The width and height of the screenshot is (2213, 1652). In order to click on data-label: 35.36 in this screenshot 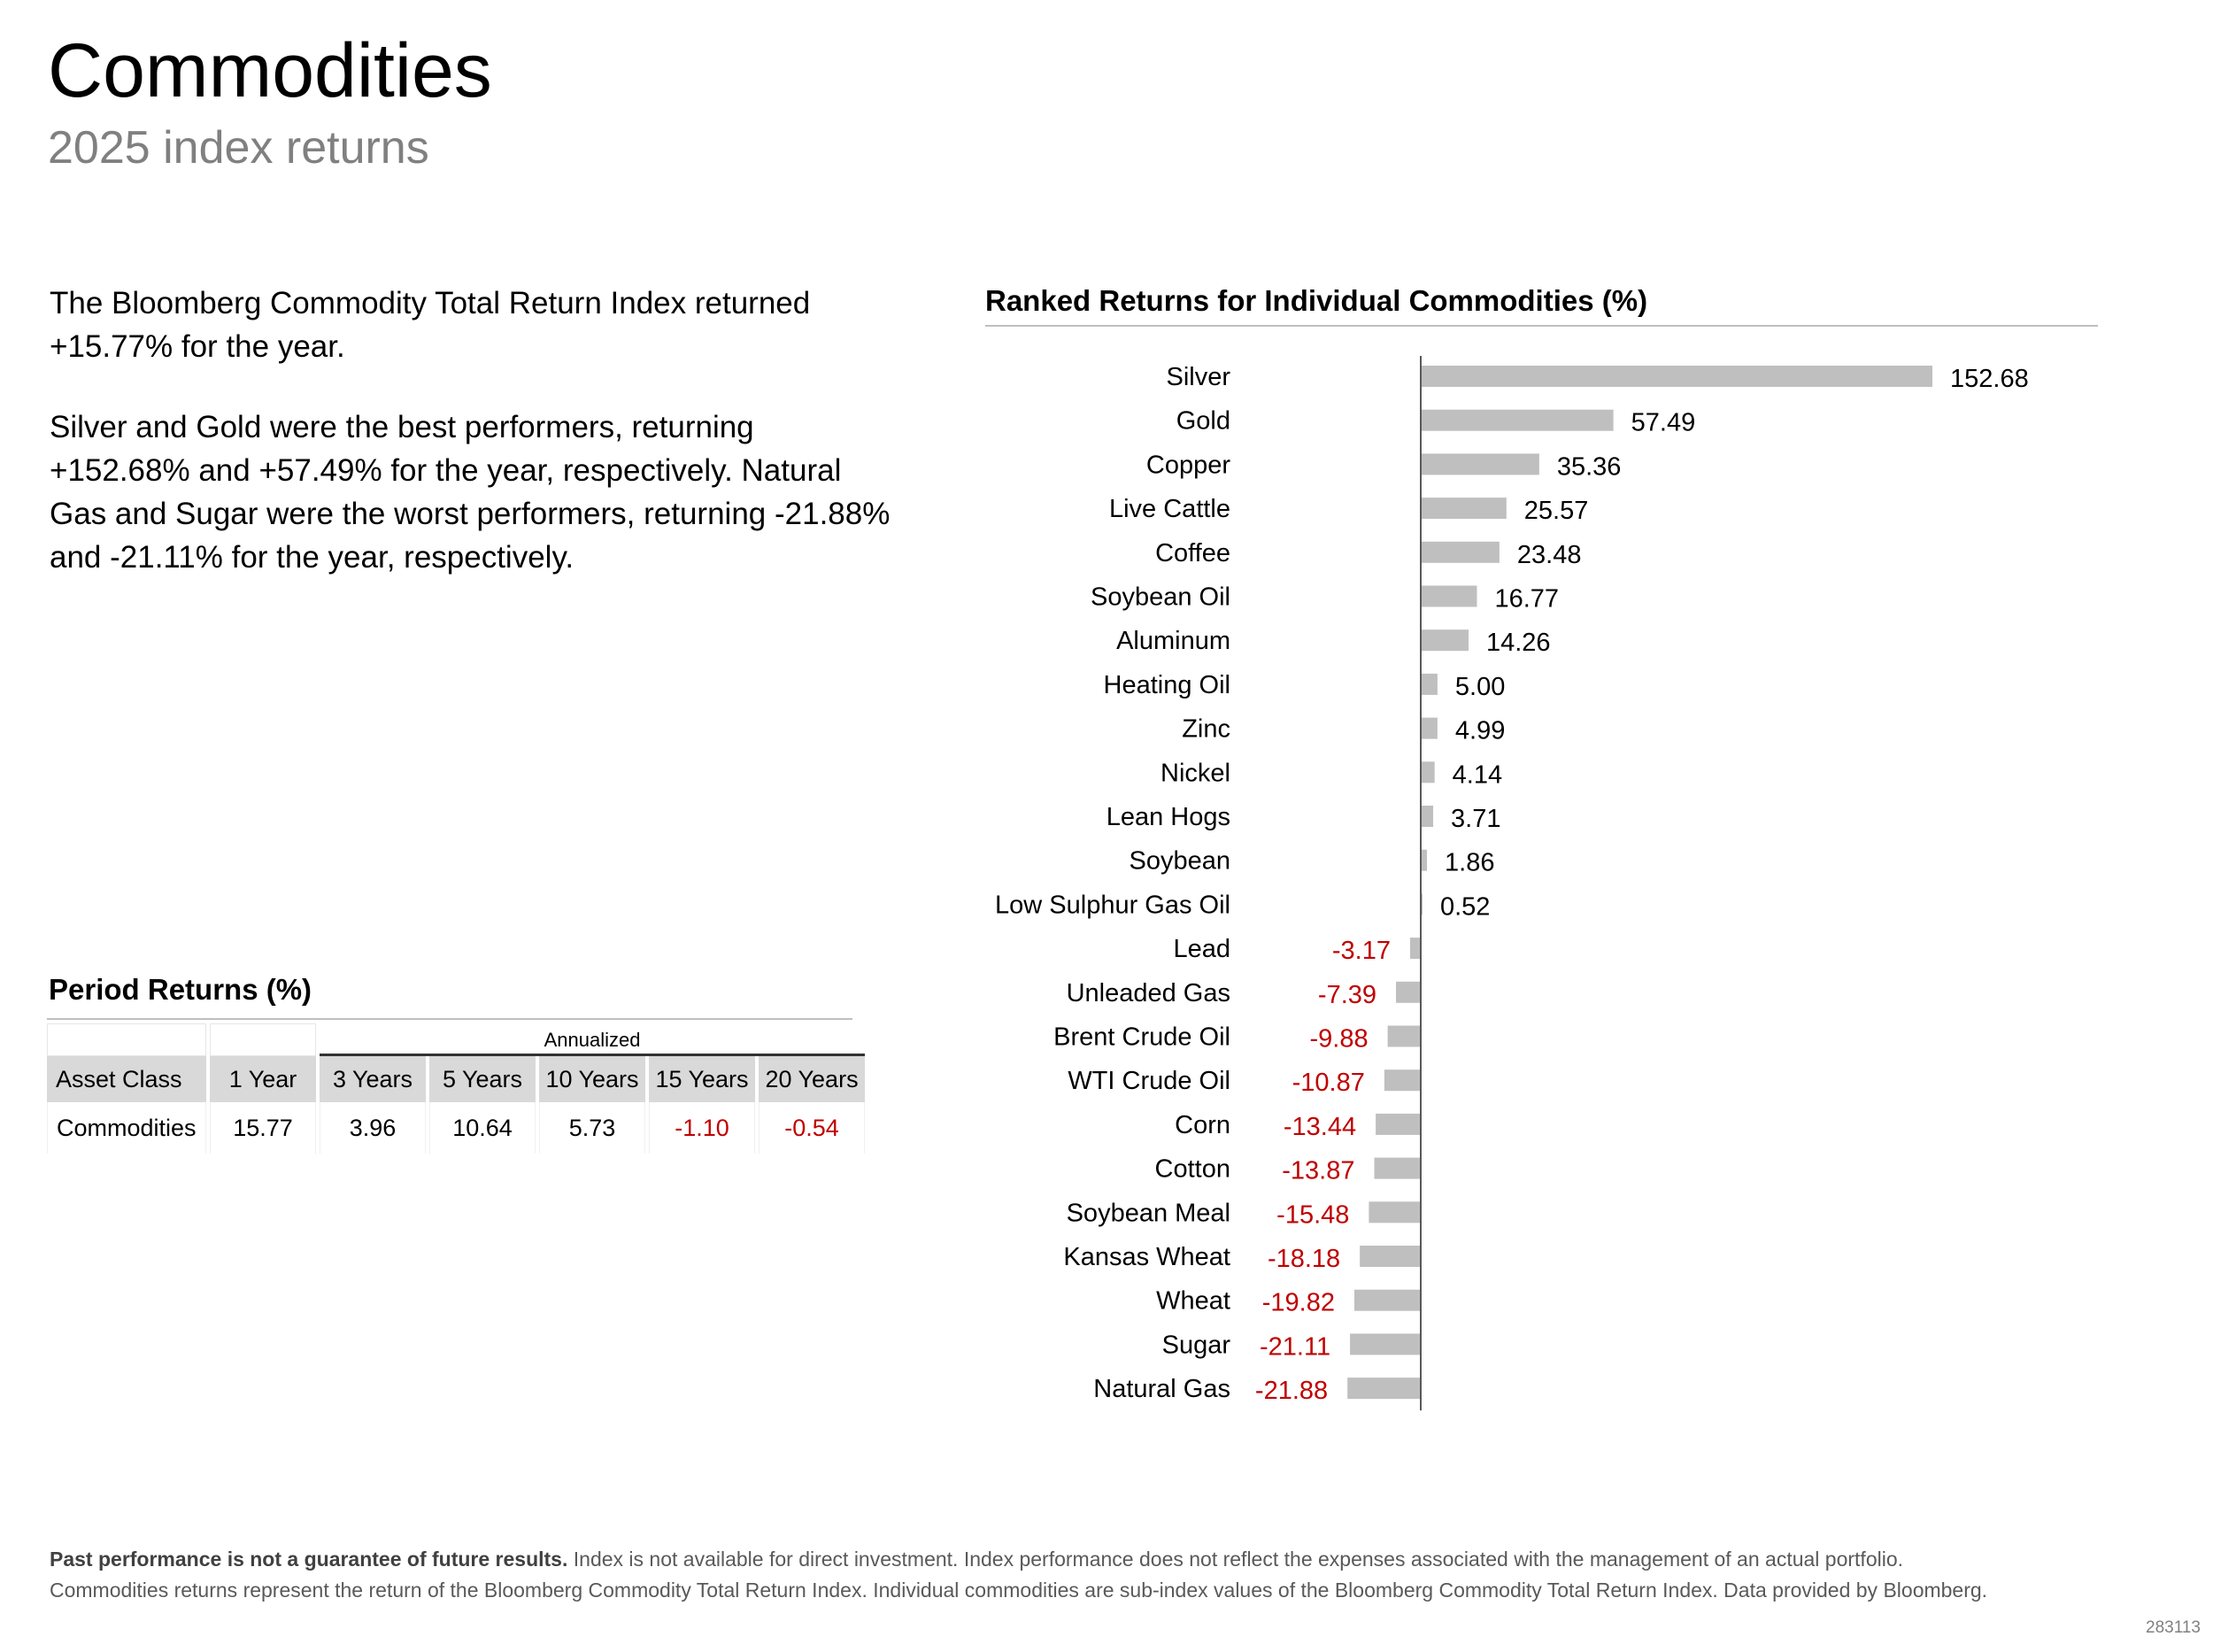, I will do `click(1589, 466)`.